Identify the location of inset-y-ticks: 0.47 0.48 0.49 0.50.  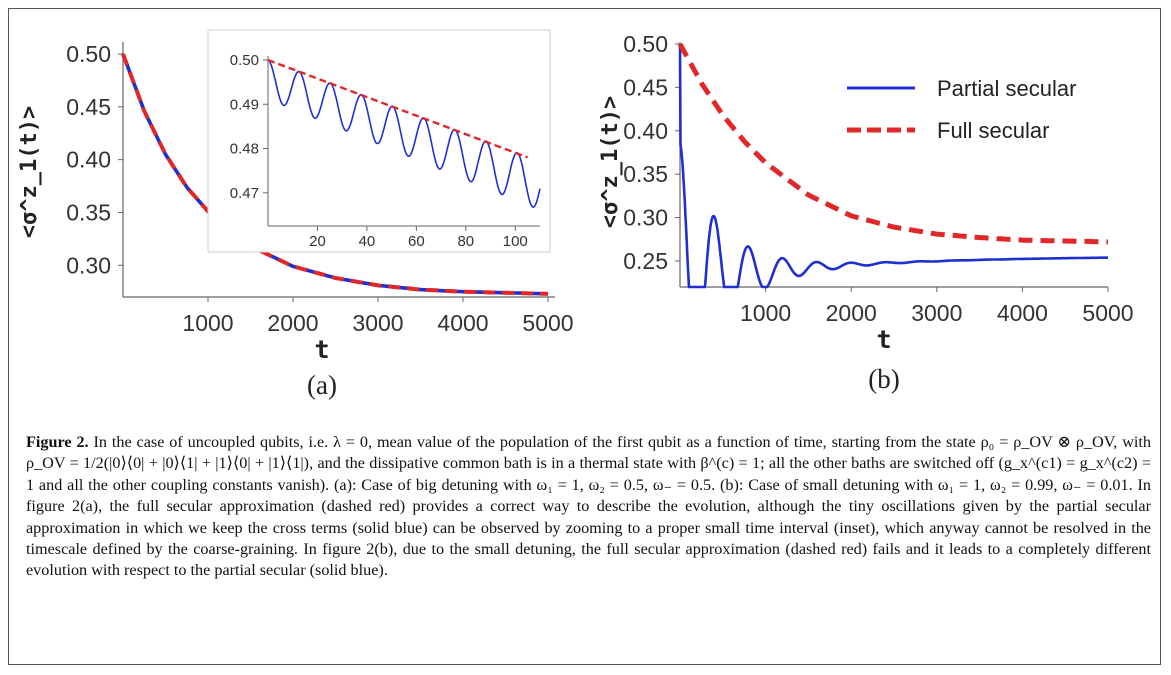
(249, 127).